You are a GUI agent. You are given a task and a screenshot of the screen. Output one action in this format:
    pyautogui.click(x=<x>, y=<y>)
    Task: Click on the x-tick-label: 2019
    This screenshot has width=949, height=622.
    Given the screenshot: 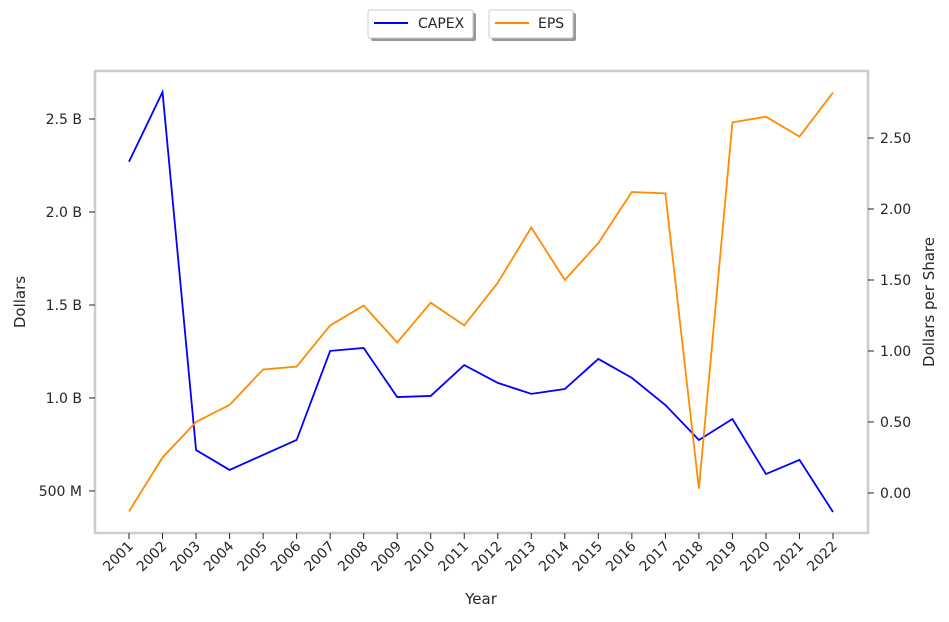 What is the action you would take?
    pyautogui.click(x=722, y=557)
    